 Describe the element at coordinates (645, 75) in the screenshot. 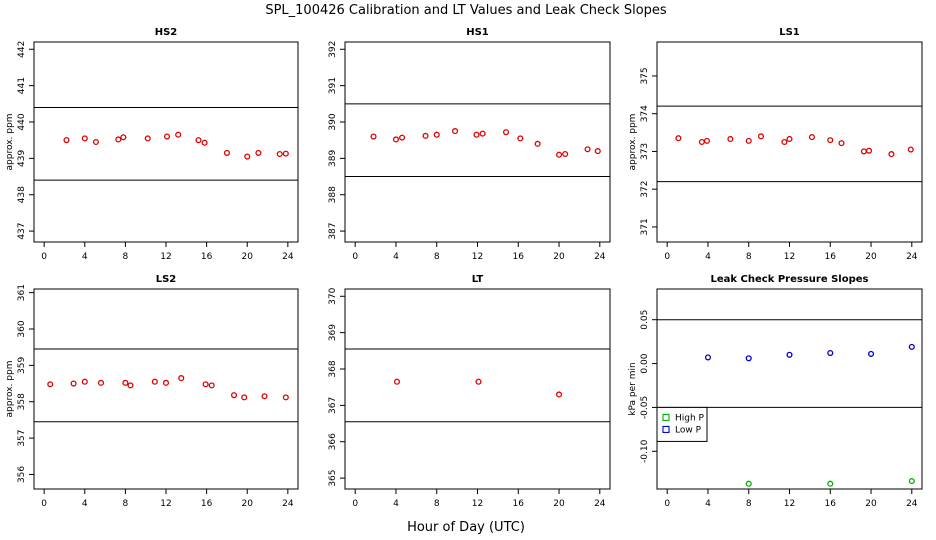

I see `y-tick-label: 375` at that location.